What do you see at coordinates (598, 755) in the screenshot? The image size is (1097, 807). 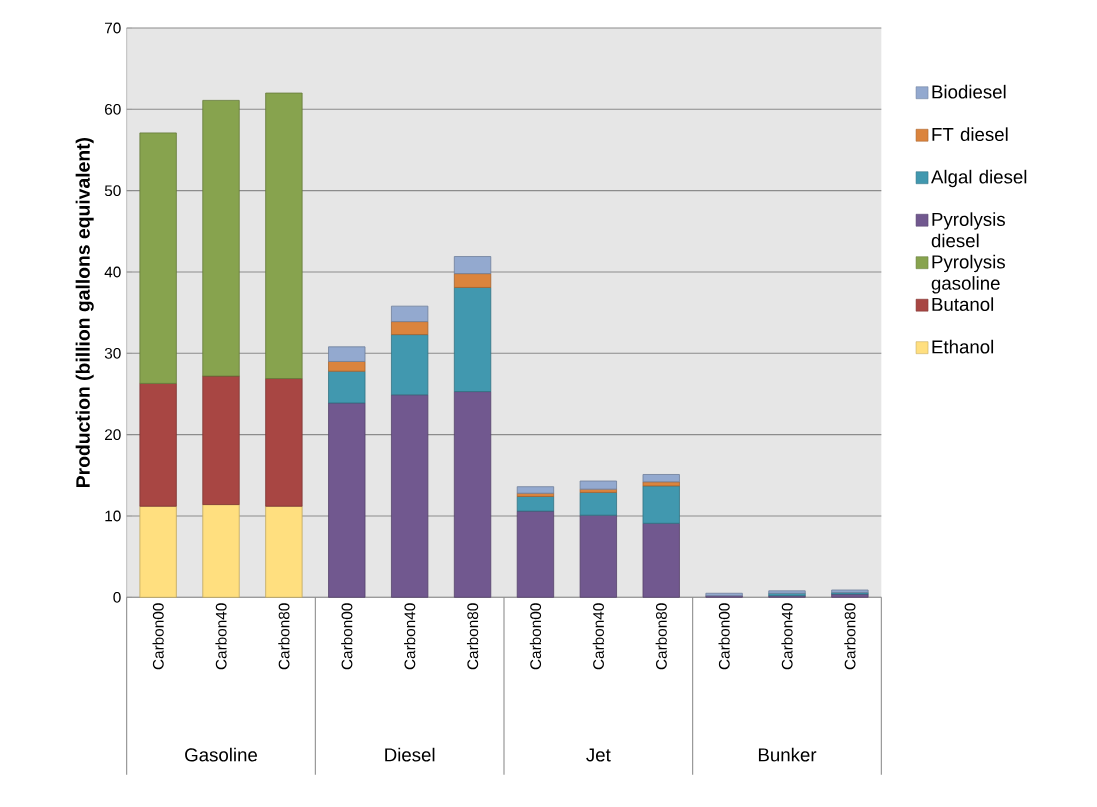 I see `text: Jet` at bounding box center [598, 755].